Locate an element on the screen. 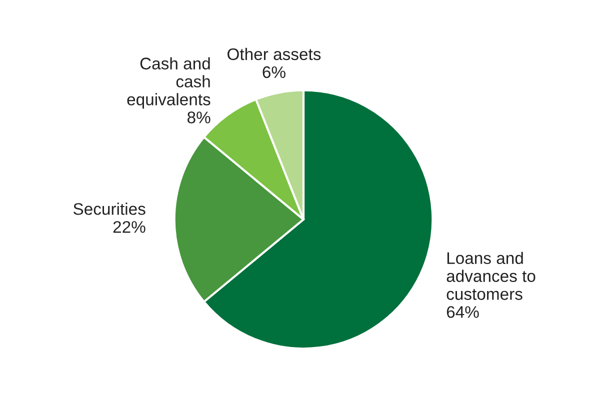  data-label: 22% is located at coordinates (129, 227).